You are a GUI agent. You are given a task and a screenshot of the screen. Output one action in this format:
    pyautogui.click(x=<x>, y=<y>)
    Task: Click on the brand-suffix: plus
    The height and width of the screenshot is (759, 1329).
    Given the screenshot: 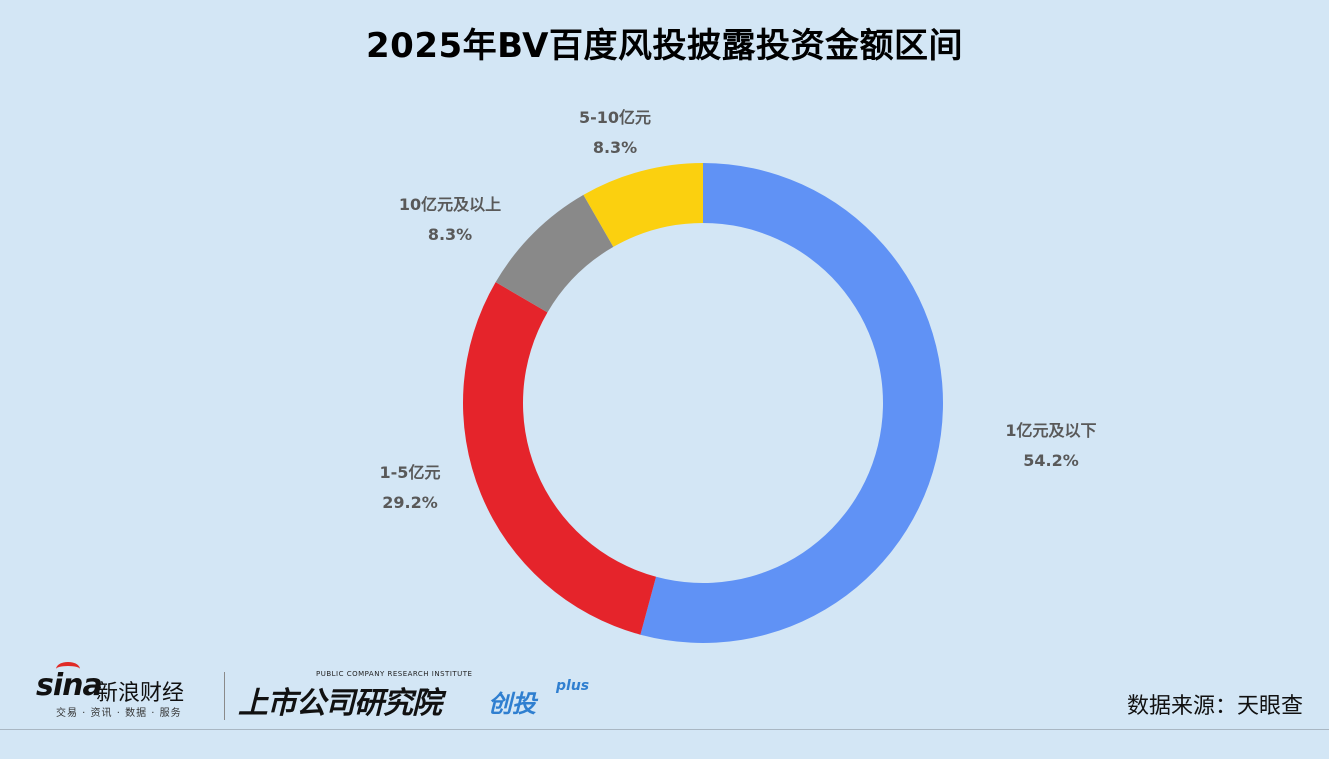 What is the action you would take?
    pyautogui.click(x=573, y=686)
    